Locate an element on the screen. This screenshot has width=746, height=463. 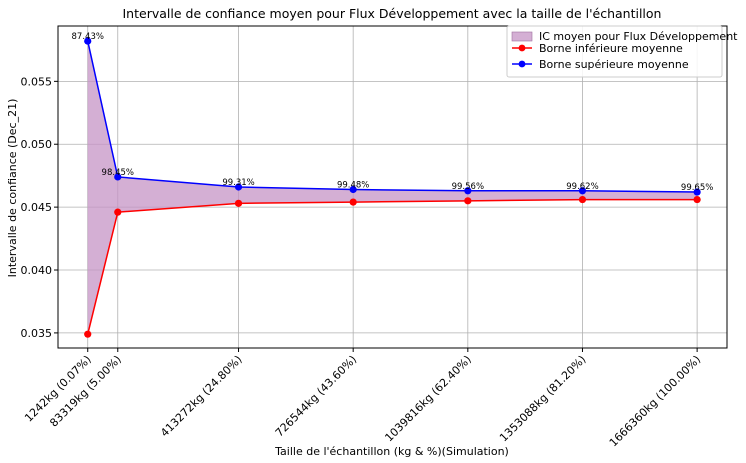
point-label: 99.48% is located at coordinates (353, 186).